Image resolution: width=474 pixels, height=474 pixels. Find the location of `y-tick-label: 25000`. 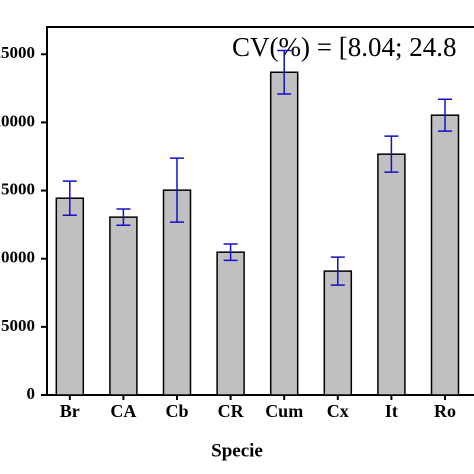

y-tick-label: 25000 is located at coordinates (17, 52).